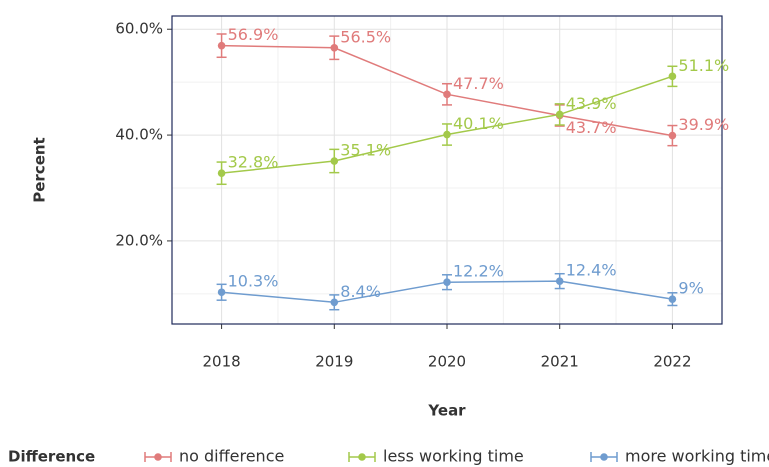 The width and height of the screenshot is (769, 467). What do you see at coordinates (365, 150) in the screenshot?
I see `data-label: 35.1%` at bounding box center [365, 150].